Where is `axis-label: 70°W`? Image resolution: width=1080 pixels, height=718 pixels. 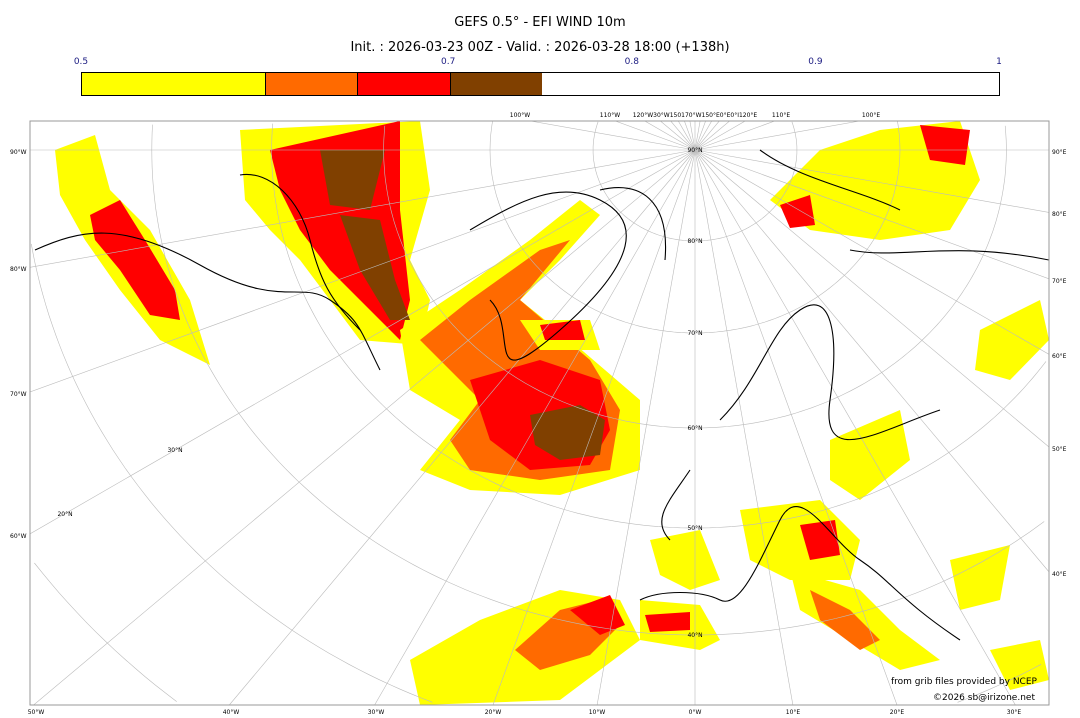 axis-label: 70°W is located at coordinates (18, 394).